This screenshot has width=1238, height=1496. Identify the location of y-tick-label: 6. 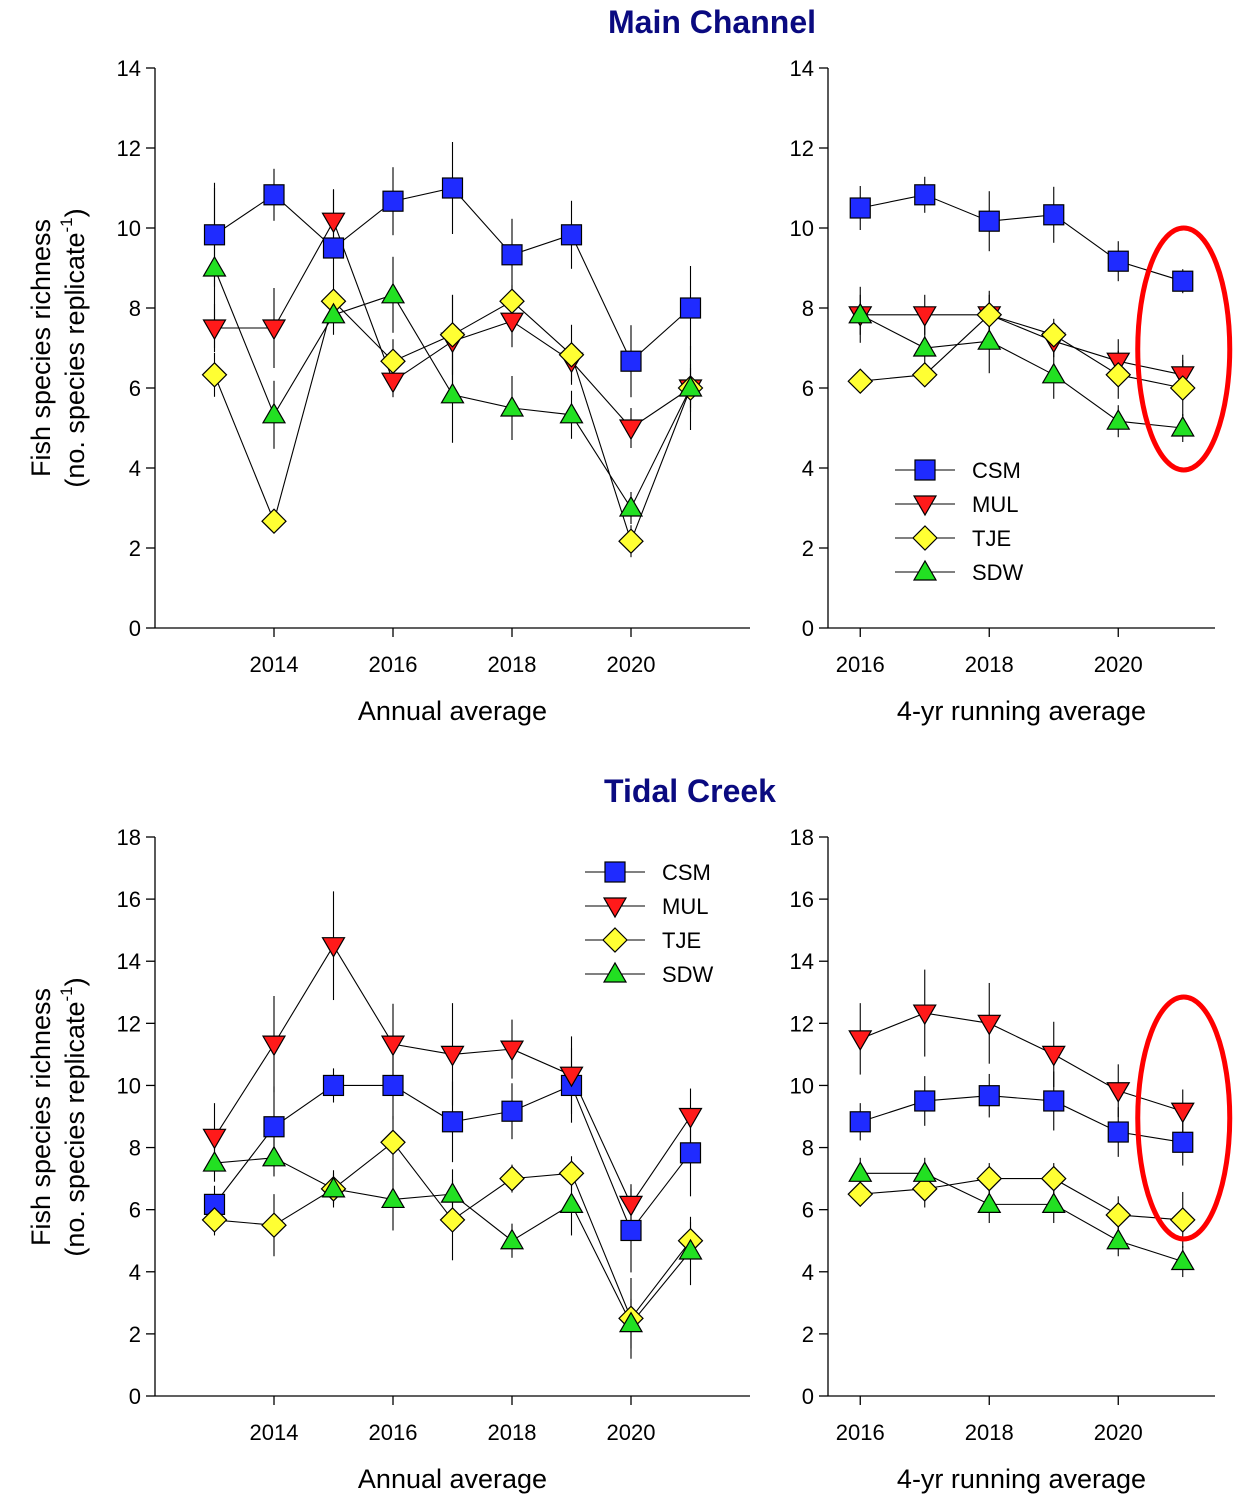
(808, 1210).